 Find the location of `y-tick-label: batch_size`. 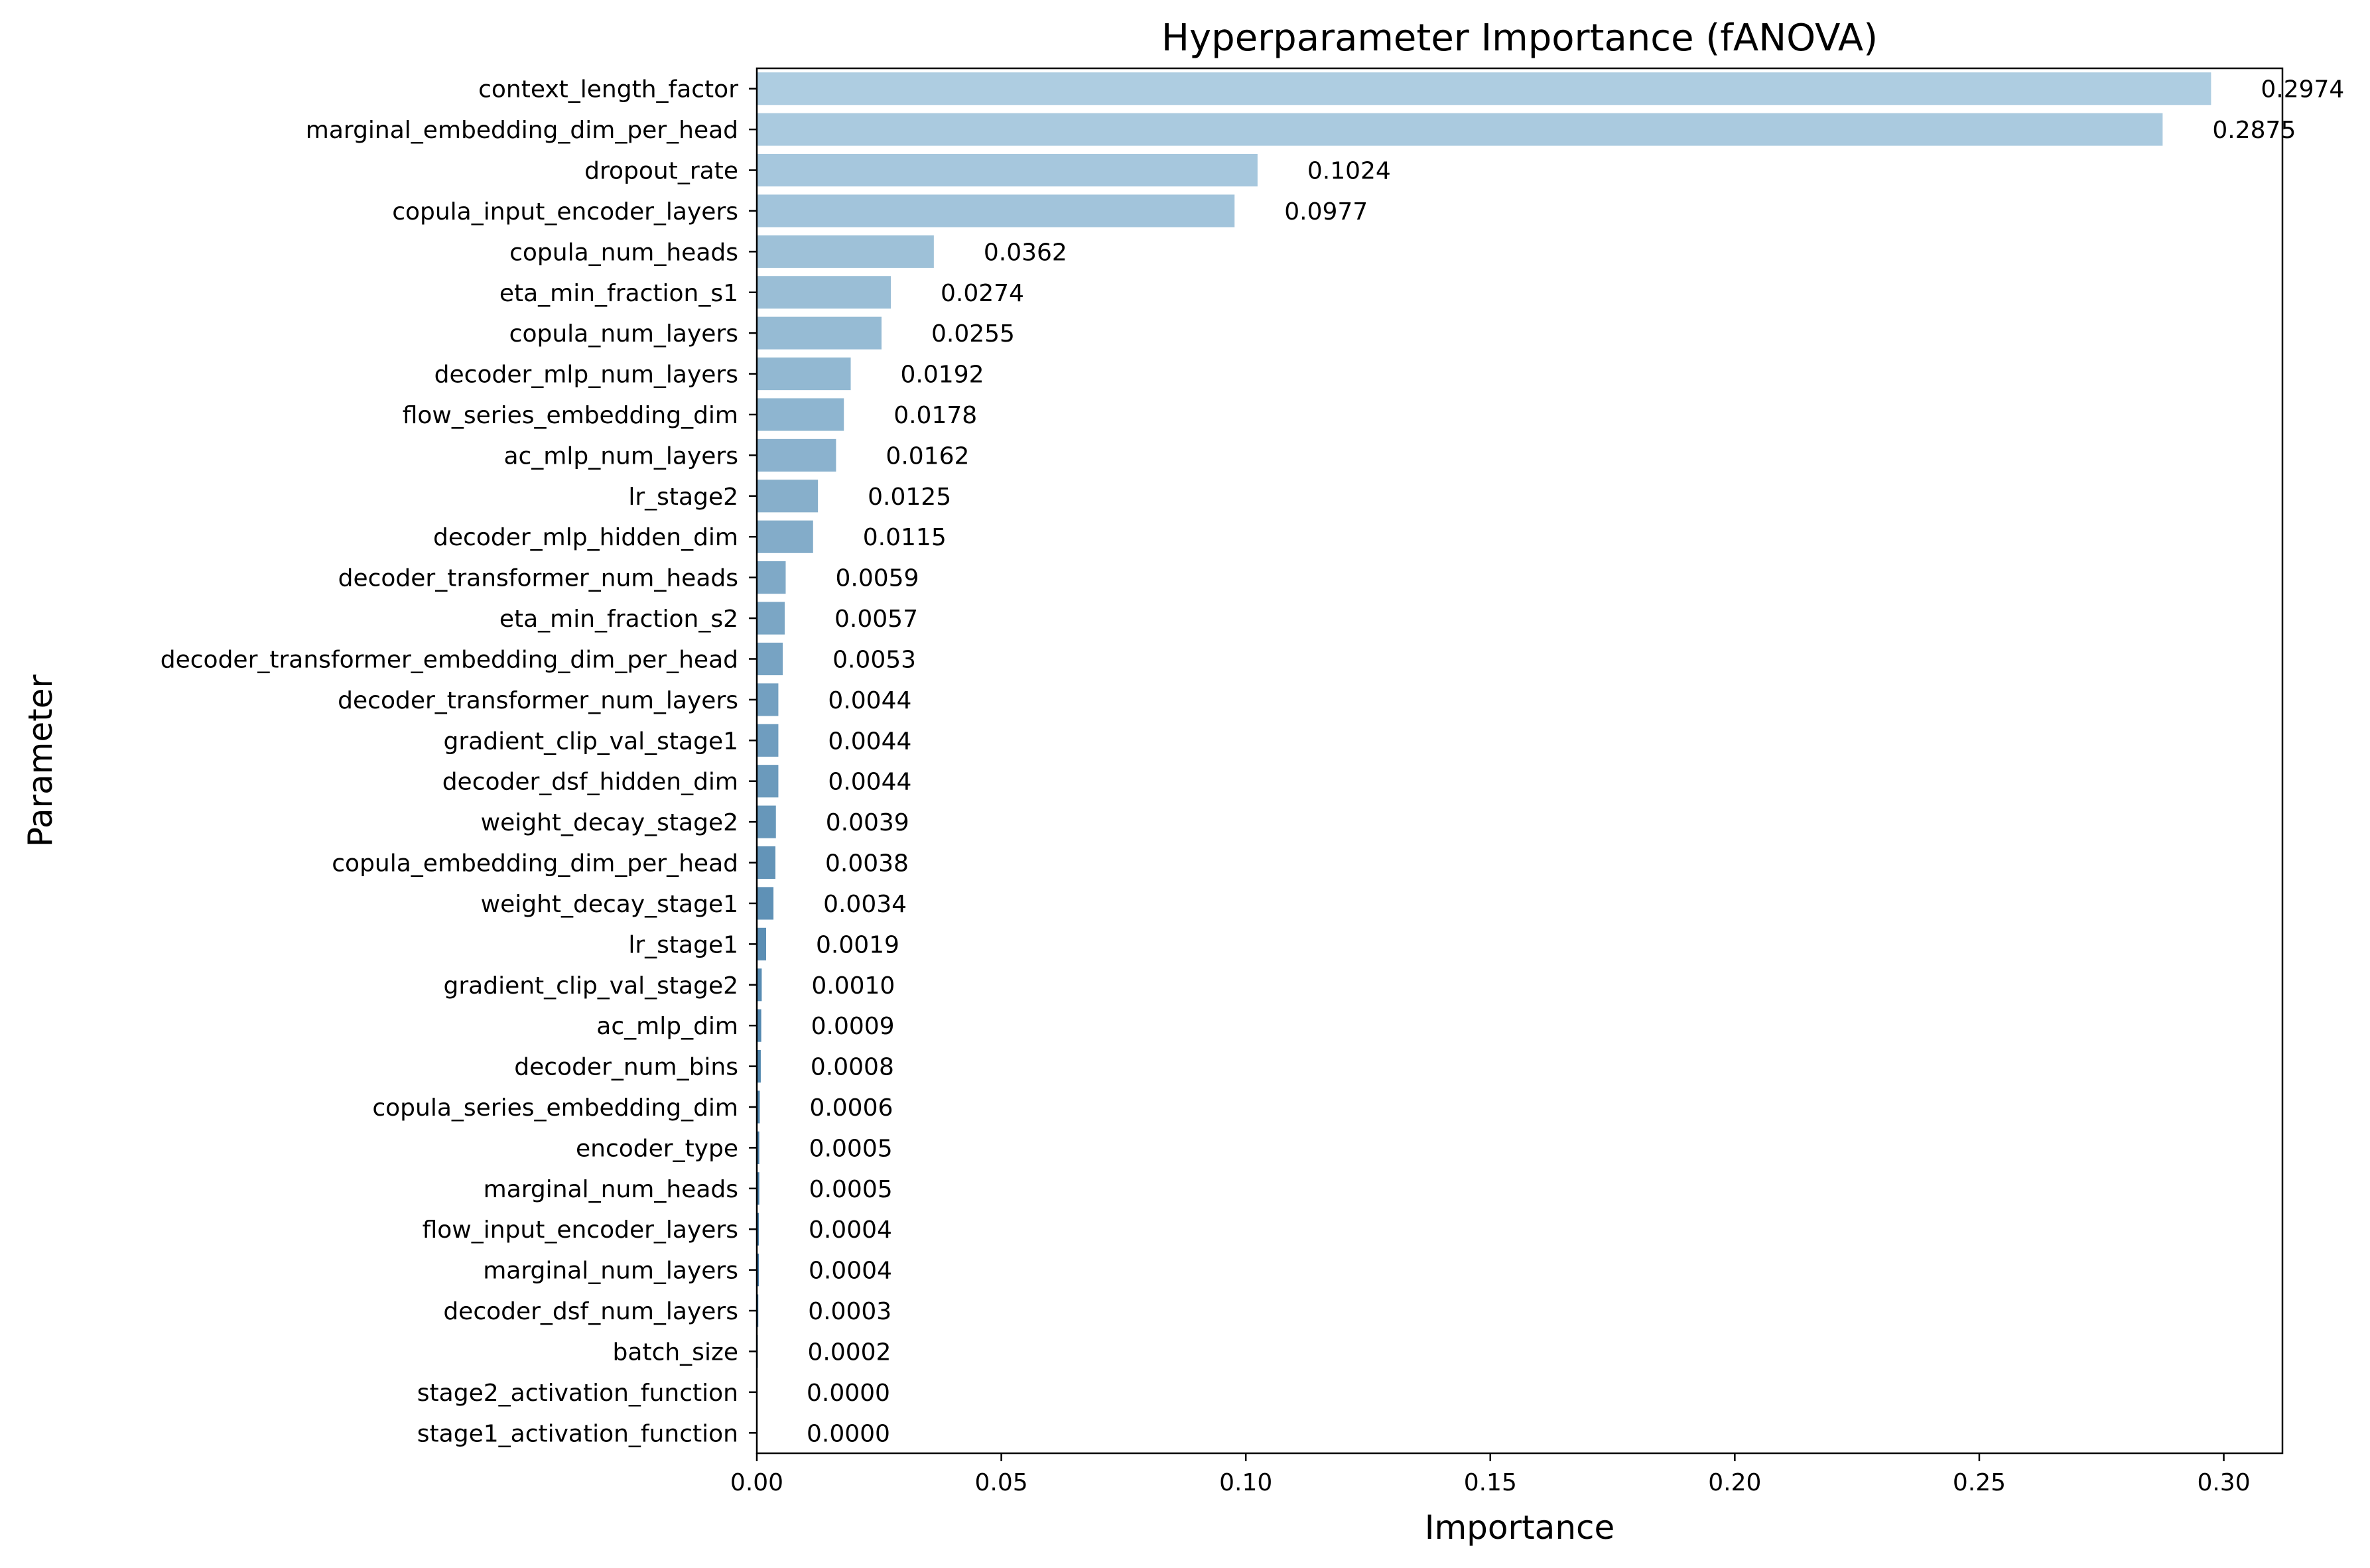

y-tick-label: batch_size is located at coordinates (676, 1352).